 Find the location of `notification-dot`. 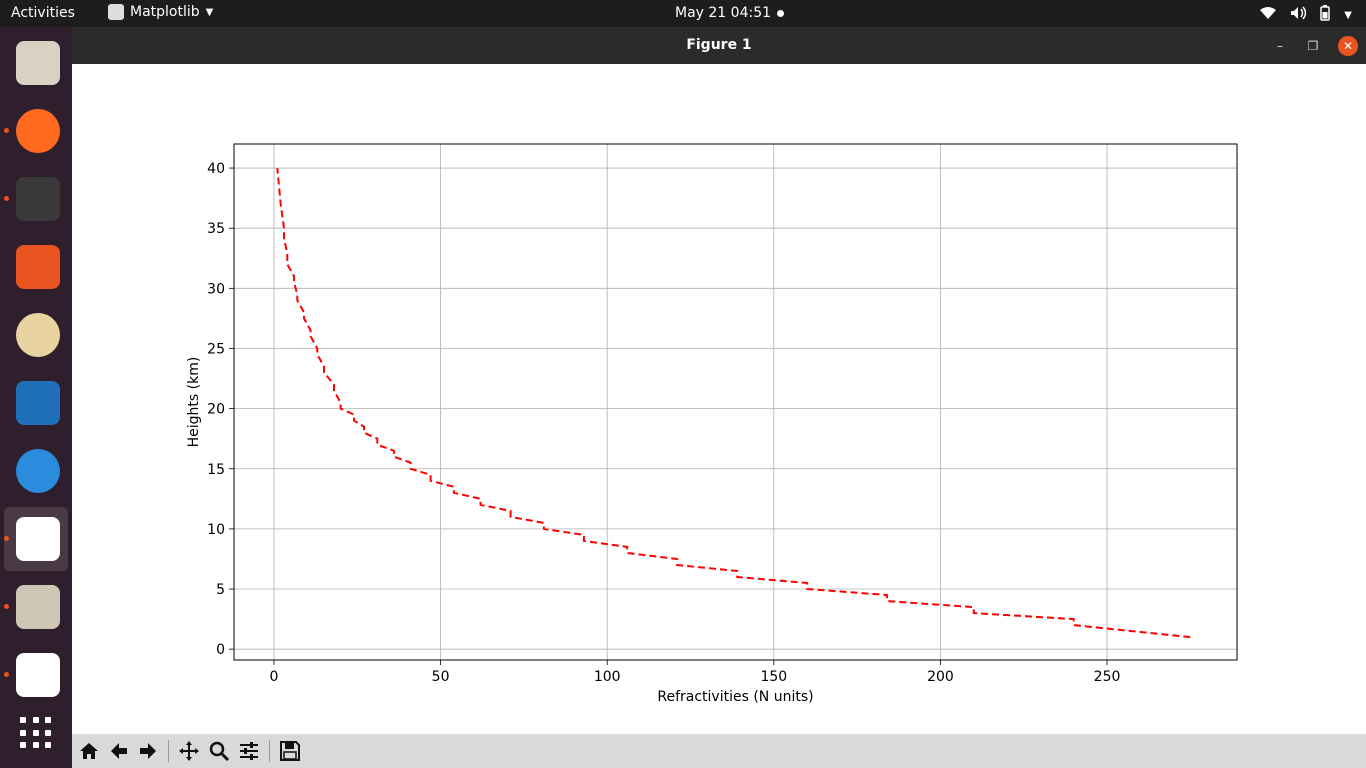

notification-dot is located at coordinates (780, 13).